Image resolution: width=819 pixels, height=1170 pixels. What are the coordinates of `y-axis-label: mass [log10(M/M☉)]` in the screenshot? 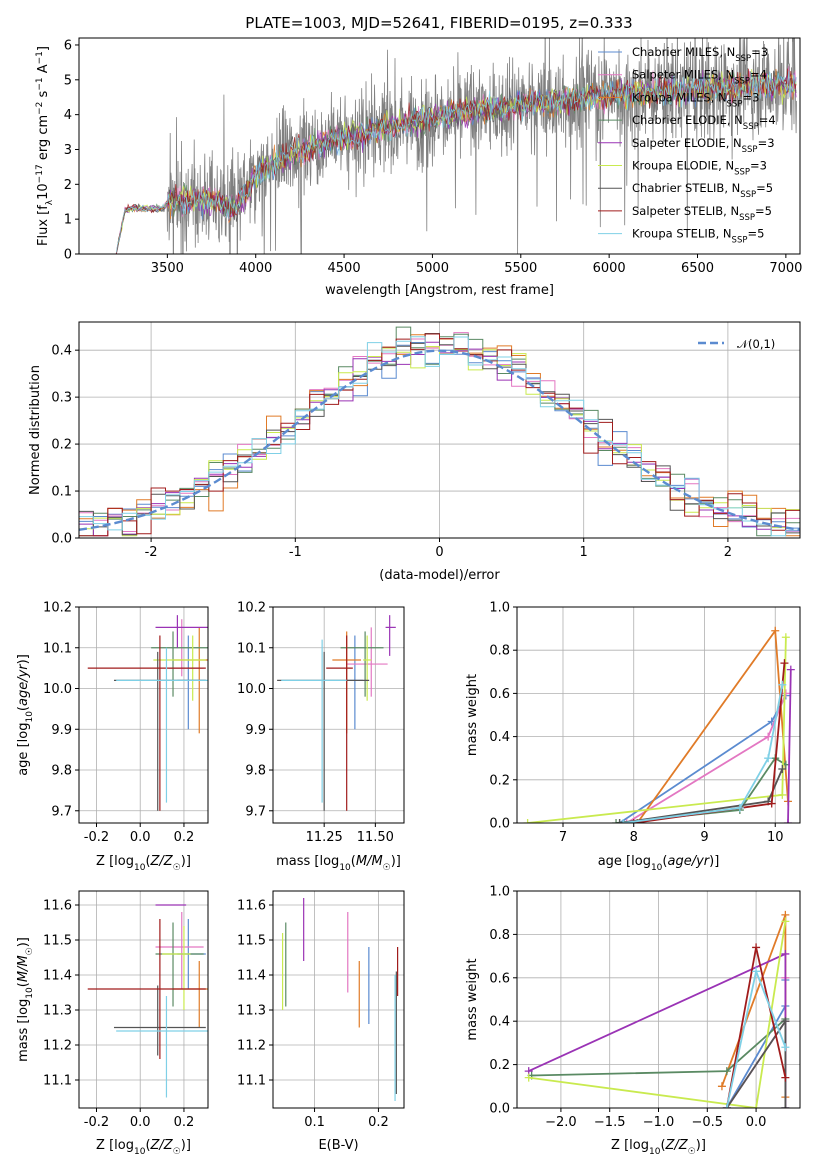 It's located at (25, 999).